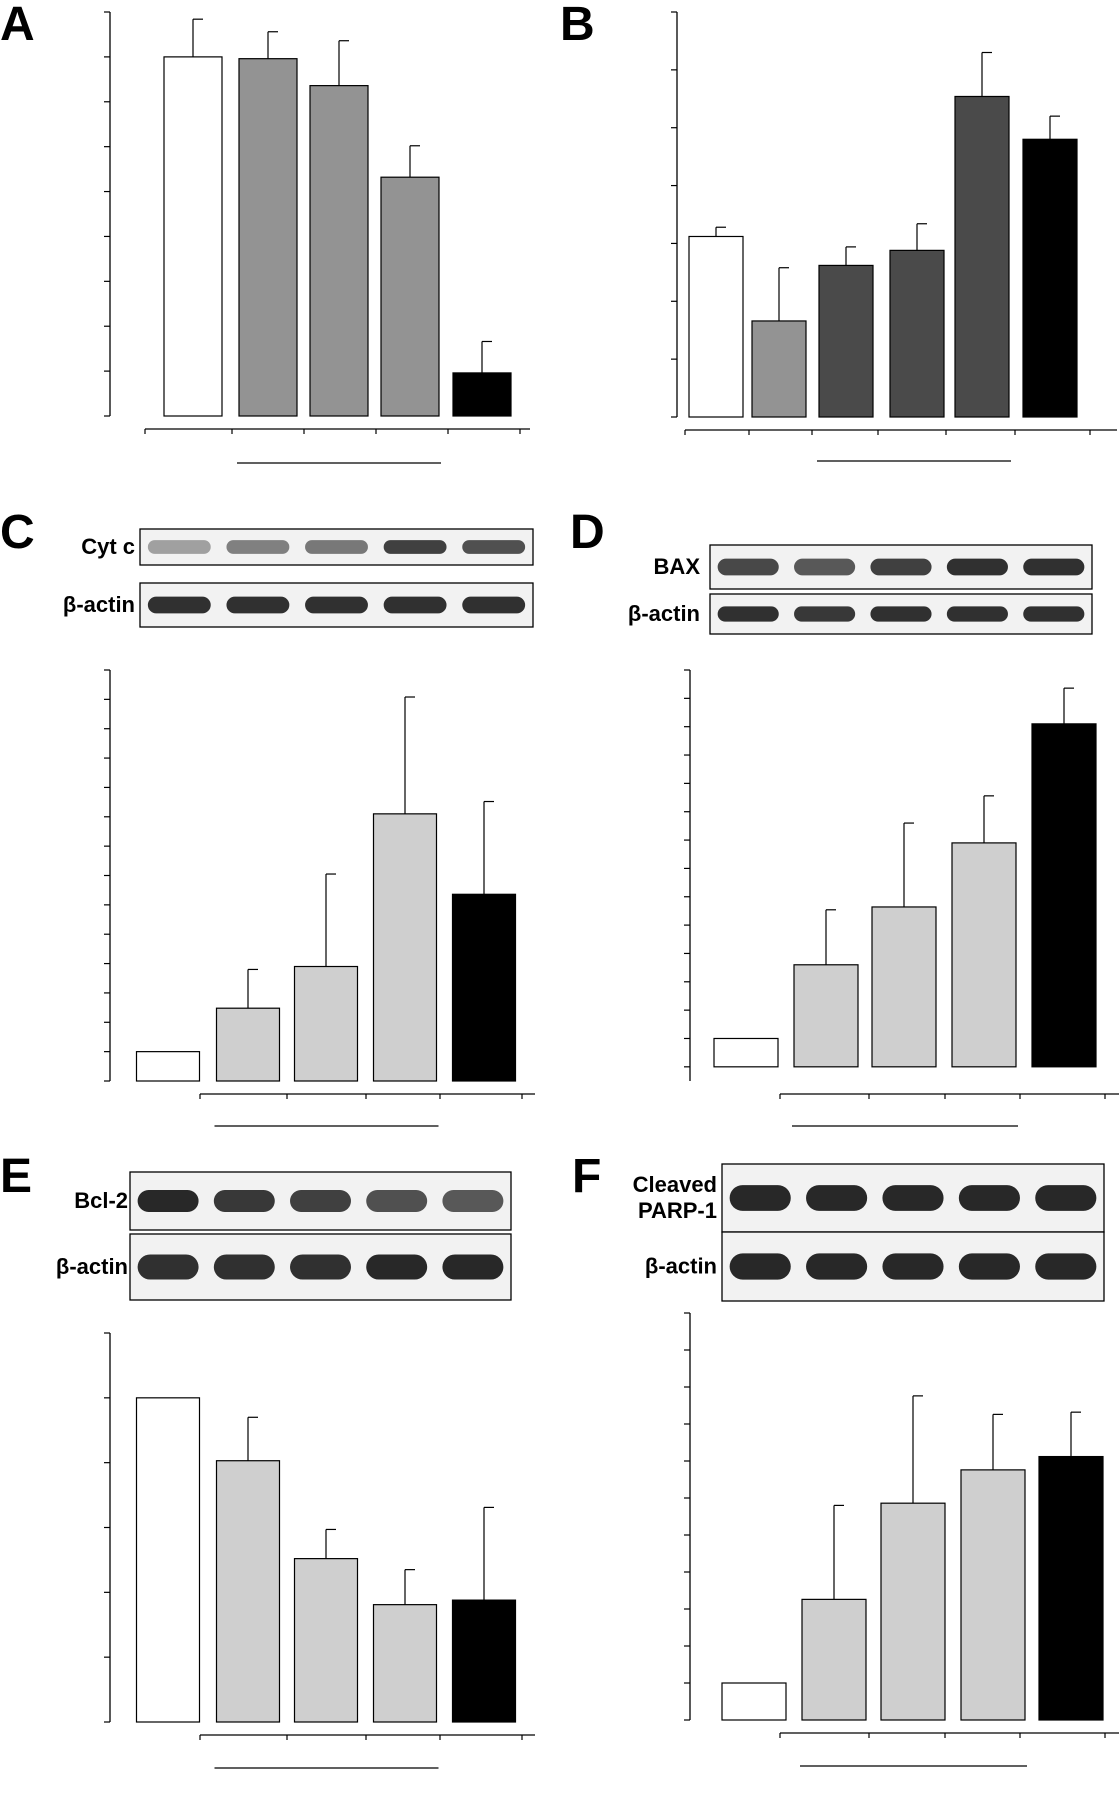  I want to click on blot-label: Cyt c, so click(108, 546).